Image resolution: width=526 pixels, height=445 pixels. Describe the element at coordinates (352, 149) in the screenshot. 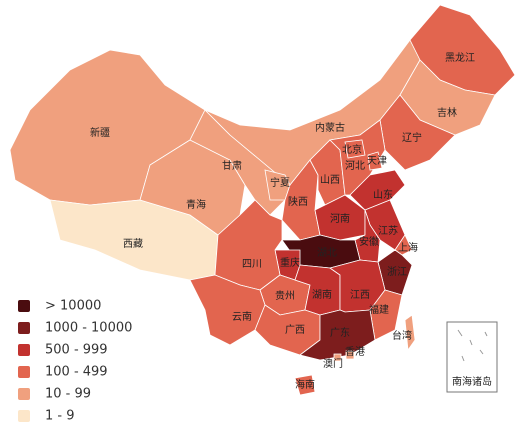

I see `region-label: 北京` at that location.